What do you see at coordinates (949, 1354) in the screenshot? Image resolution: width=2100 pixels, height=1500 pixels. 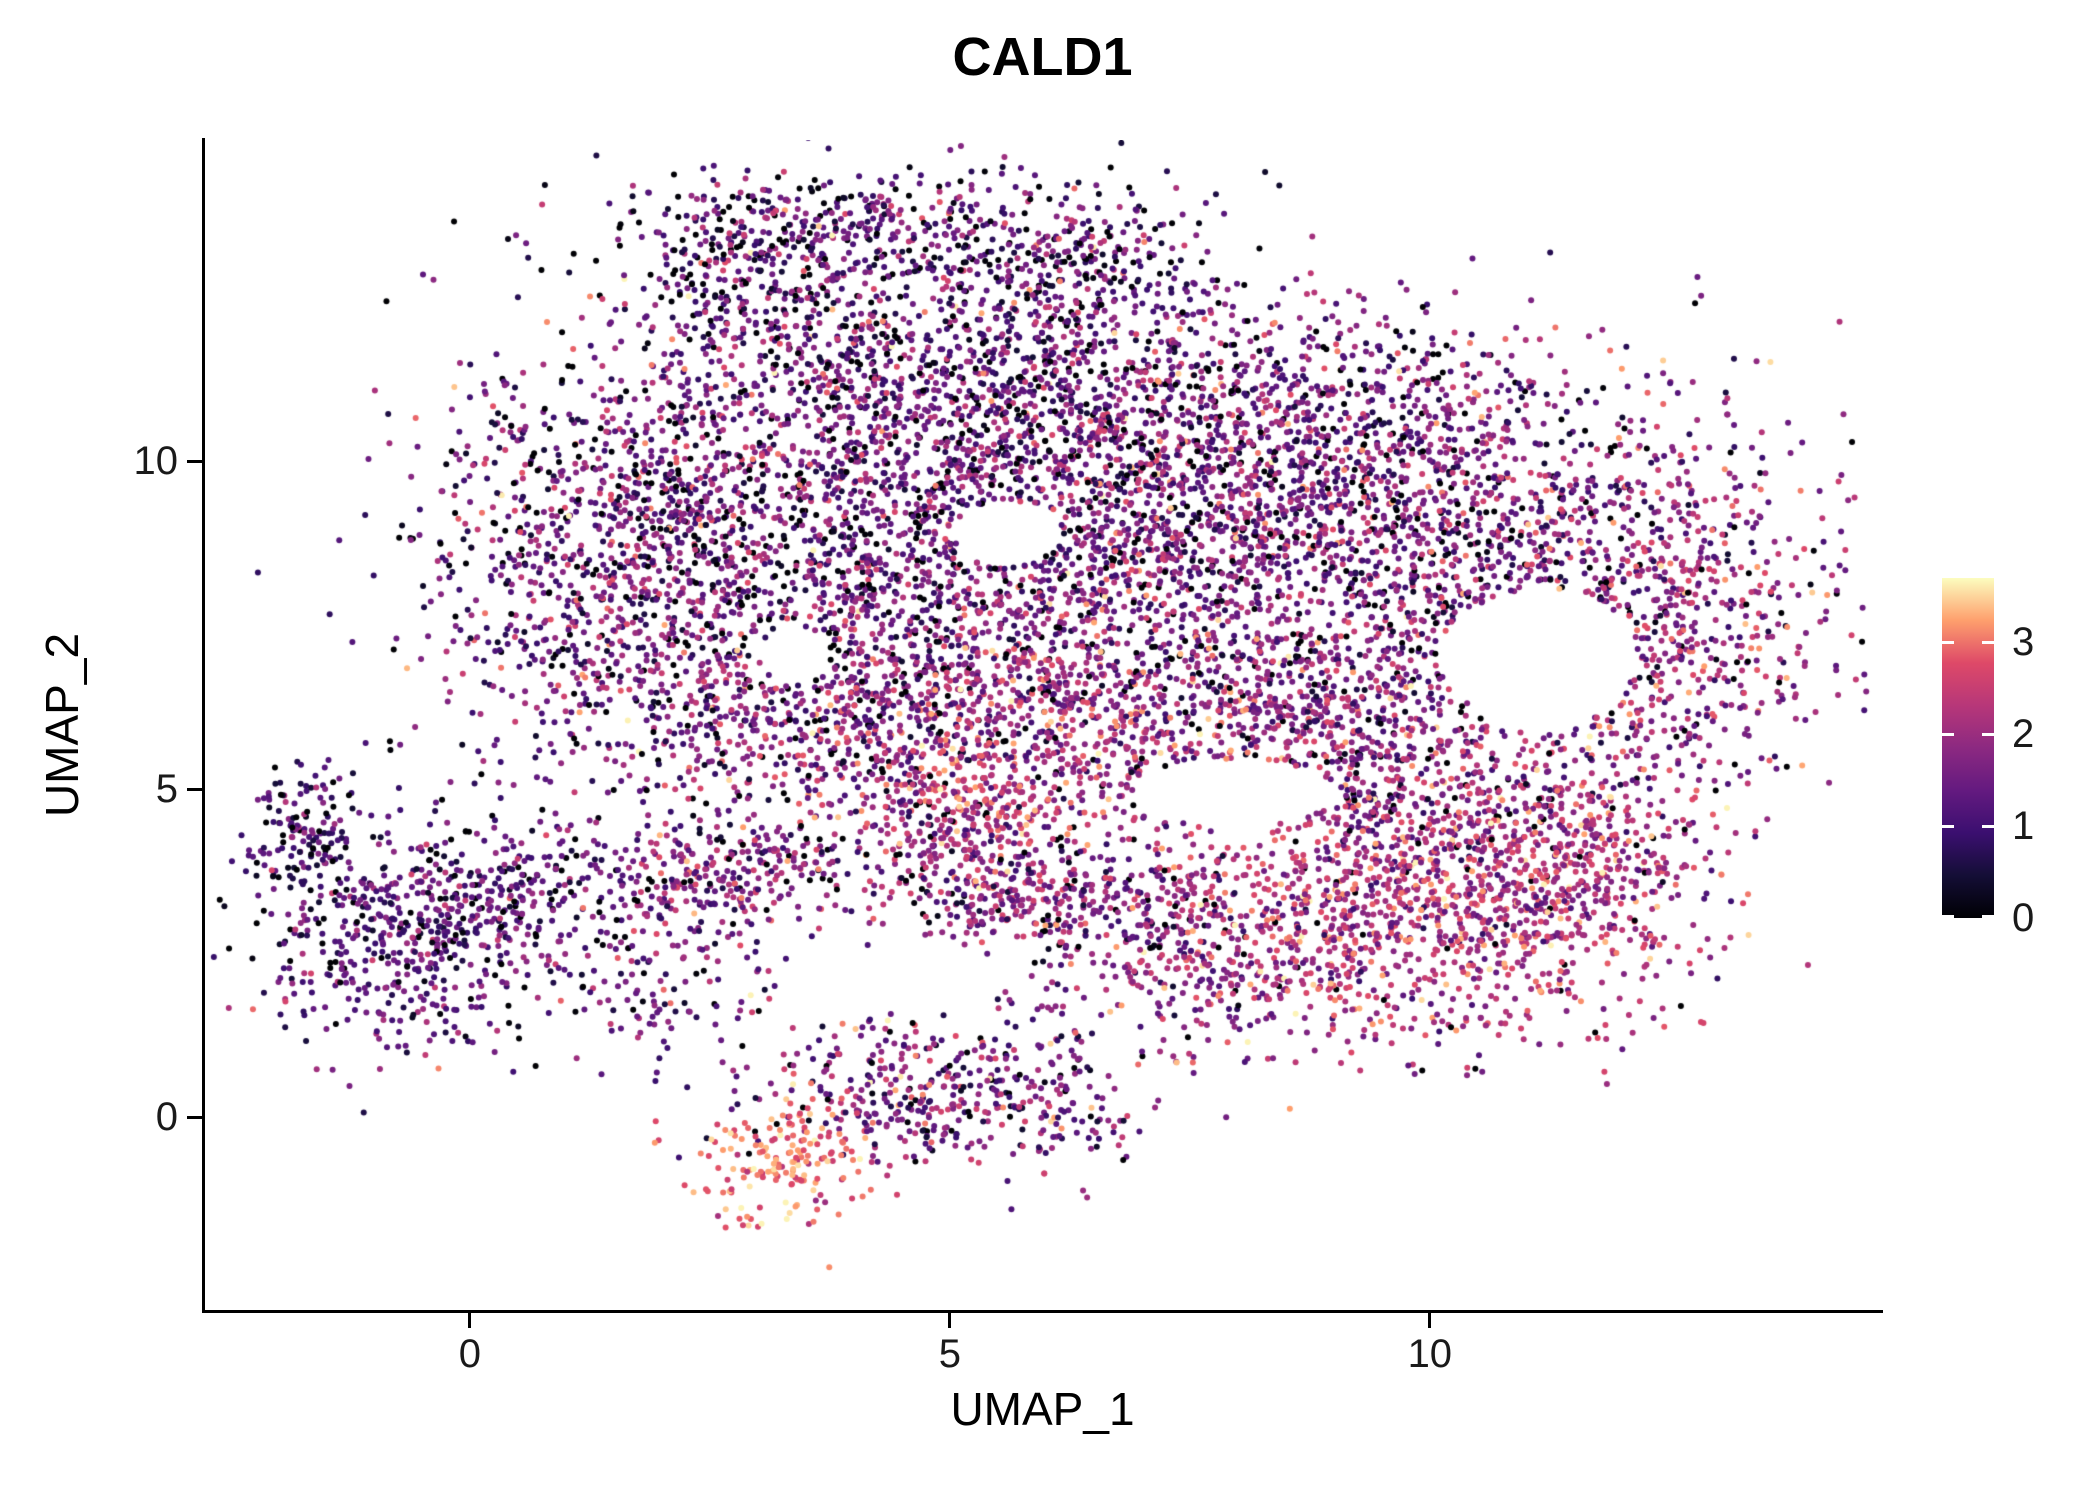 I see `x-tick-label: 5` at bounding box center [949, 1354].